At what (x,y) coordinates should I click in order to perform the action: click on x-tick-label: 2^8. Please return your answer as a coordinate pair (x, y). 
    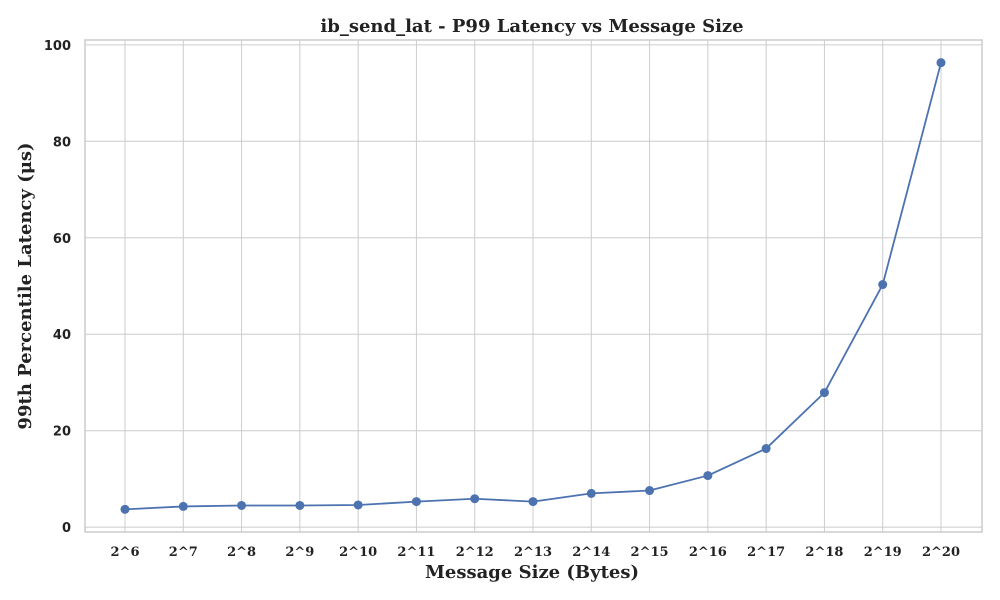
    Looking at the image, I should click on (241, 552).